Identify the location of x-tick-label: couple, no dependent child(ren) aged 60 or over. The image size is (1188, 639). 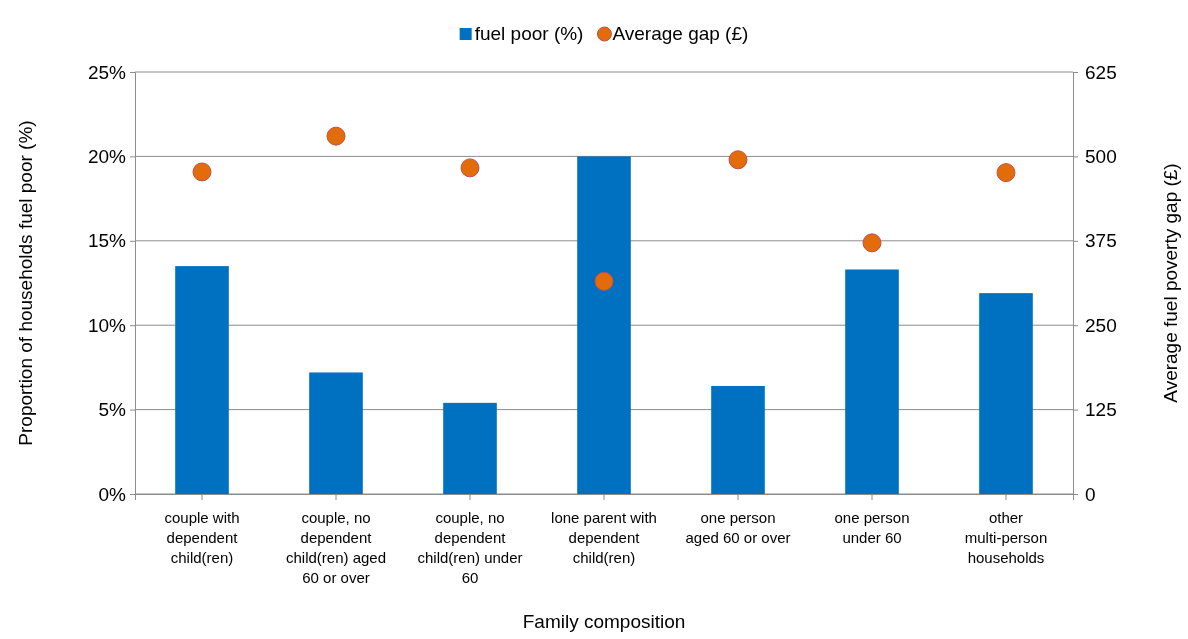
(336, 547).